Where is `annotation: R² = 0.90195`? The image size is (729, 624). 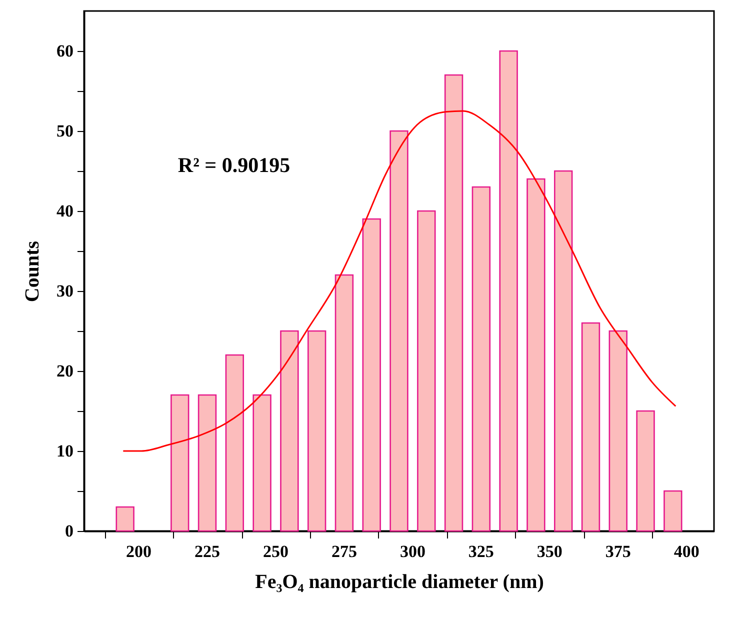 annotation: R² = 0.90195 is located at coordinates (234, 165).